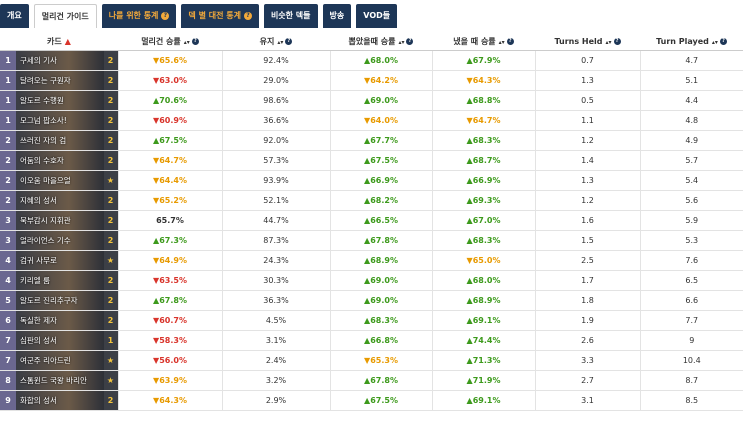  What do you see at coordinates (682, 41) in the screenshot?
I see `header-label: Turn Played` at bounding box center [682, 41].